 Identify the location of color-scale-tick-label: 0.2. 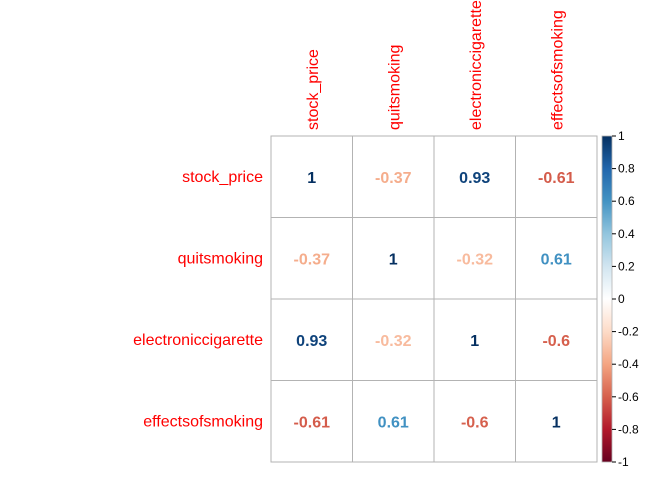
(626, 266).